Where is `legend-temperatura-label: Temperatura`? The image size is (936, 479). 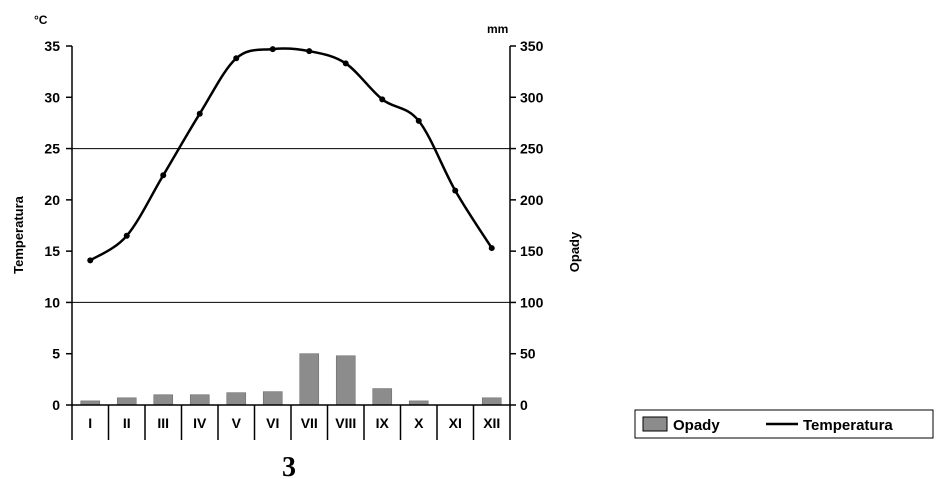
legend-temperatura-label: Temperatura is located at coordinates (848, 425).